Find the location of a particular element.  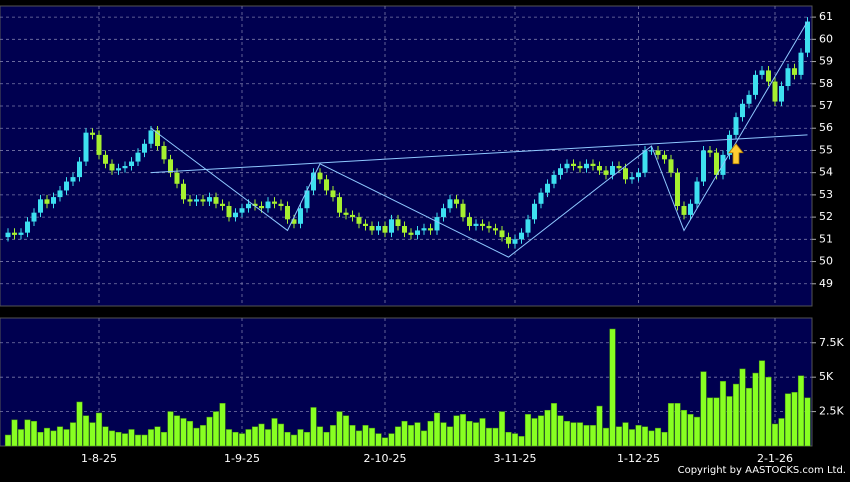

y-tick-label: 55 is located at coordinates (826, 149).